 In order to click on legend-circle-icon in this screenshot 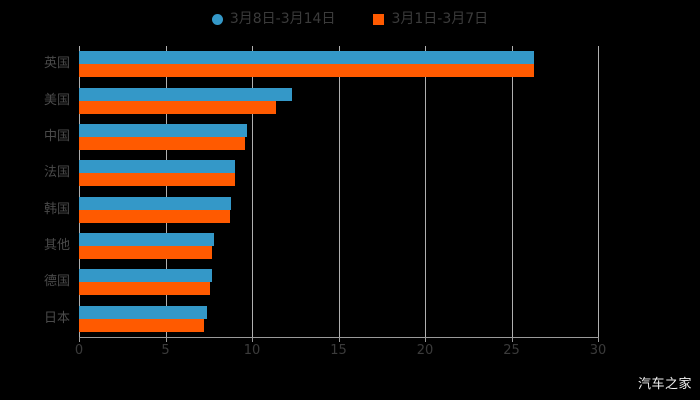, I will do `click(217, 19)`.